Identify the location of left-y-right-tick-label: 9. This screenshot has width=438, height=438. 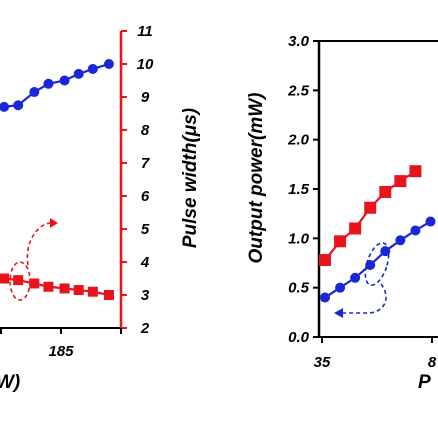
(145, 97).